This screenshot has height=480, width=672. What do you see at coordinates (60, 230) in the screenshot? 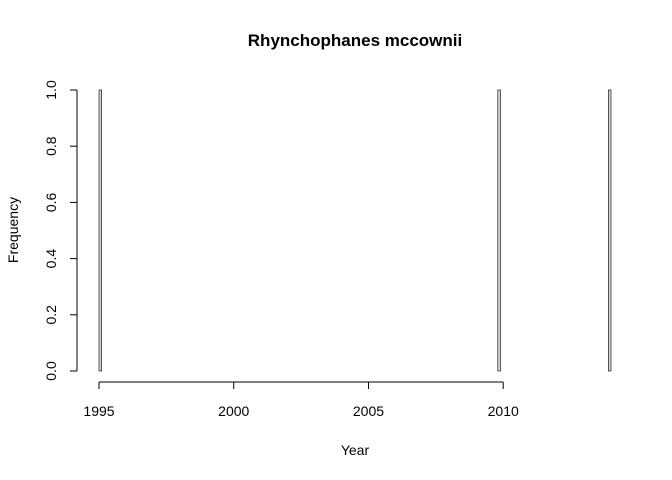
I see `y-axis: 0.0 0.2 0.4 0.6 0.8 1.0` at bounding box center [60, 230].